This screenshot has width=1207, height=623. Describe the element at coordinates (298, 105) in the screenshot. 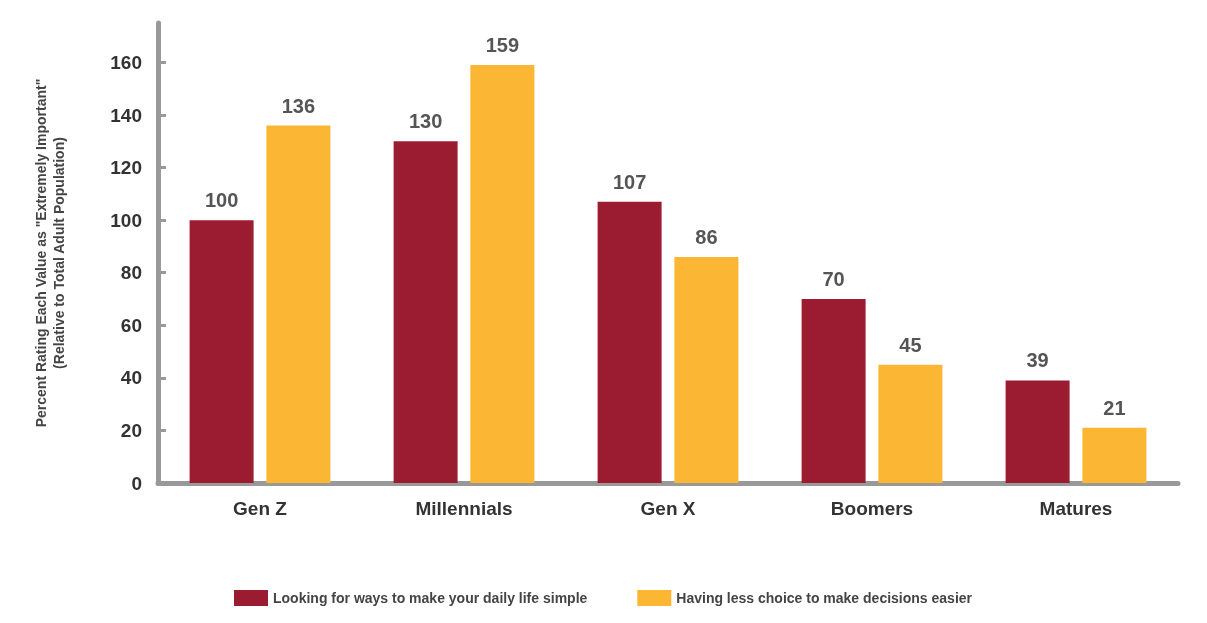

I see `data-label: 136` at that location.